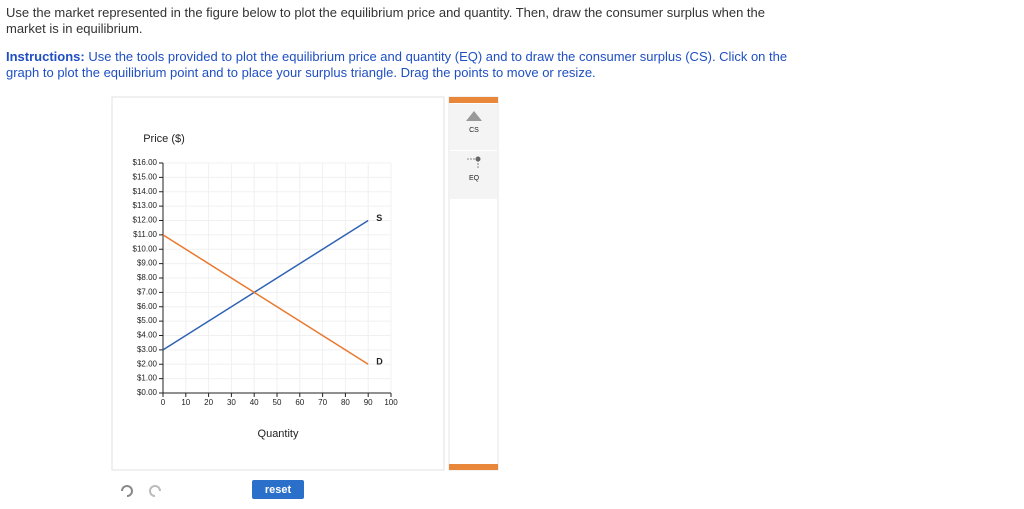 Image resolution: width=1024 pixels, height=509 pixels. Describe the element at coordinates (345, 402) in the screenshot. I see `x-tick-label: 80` at that location.